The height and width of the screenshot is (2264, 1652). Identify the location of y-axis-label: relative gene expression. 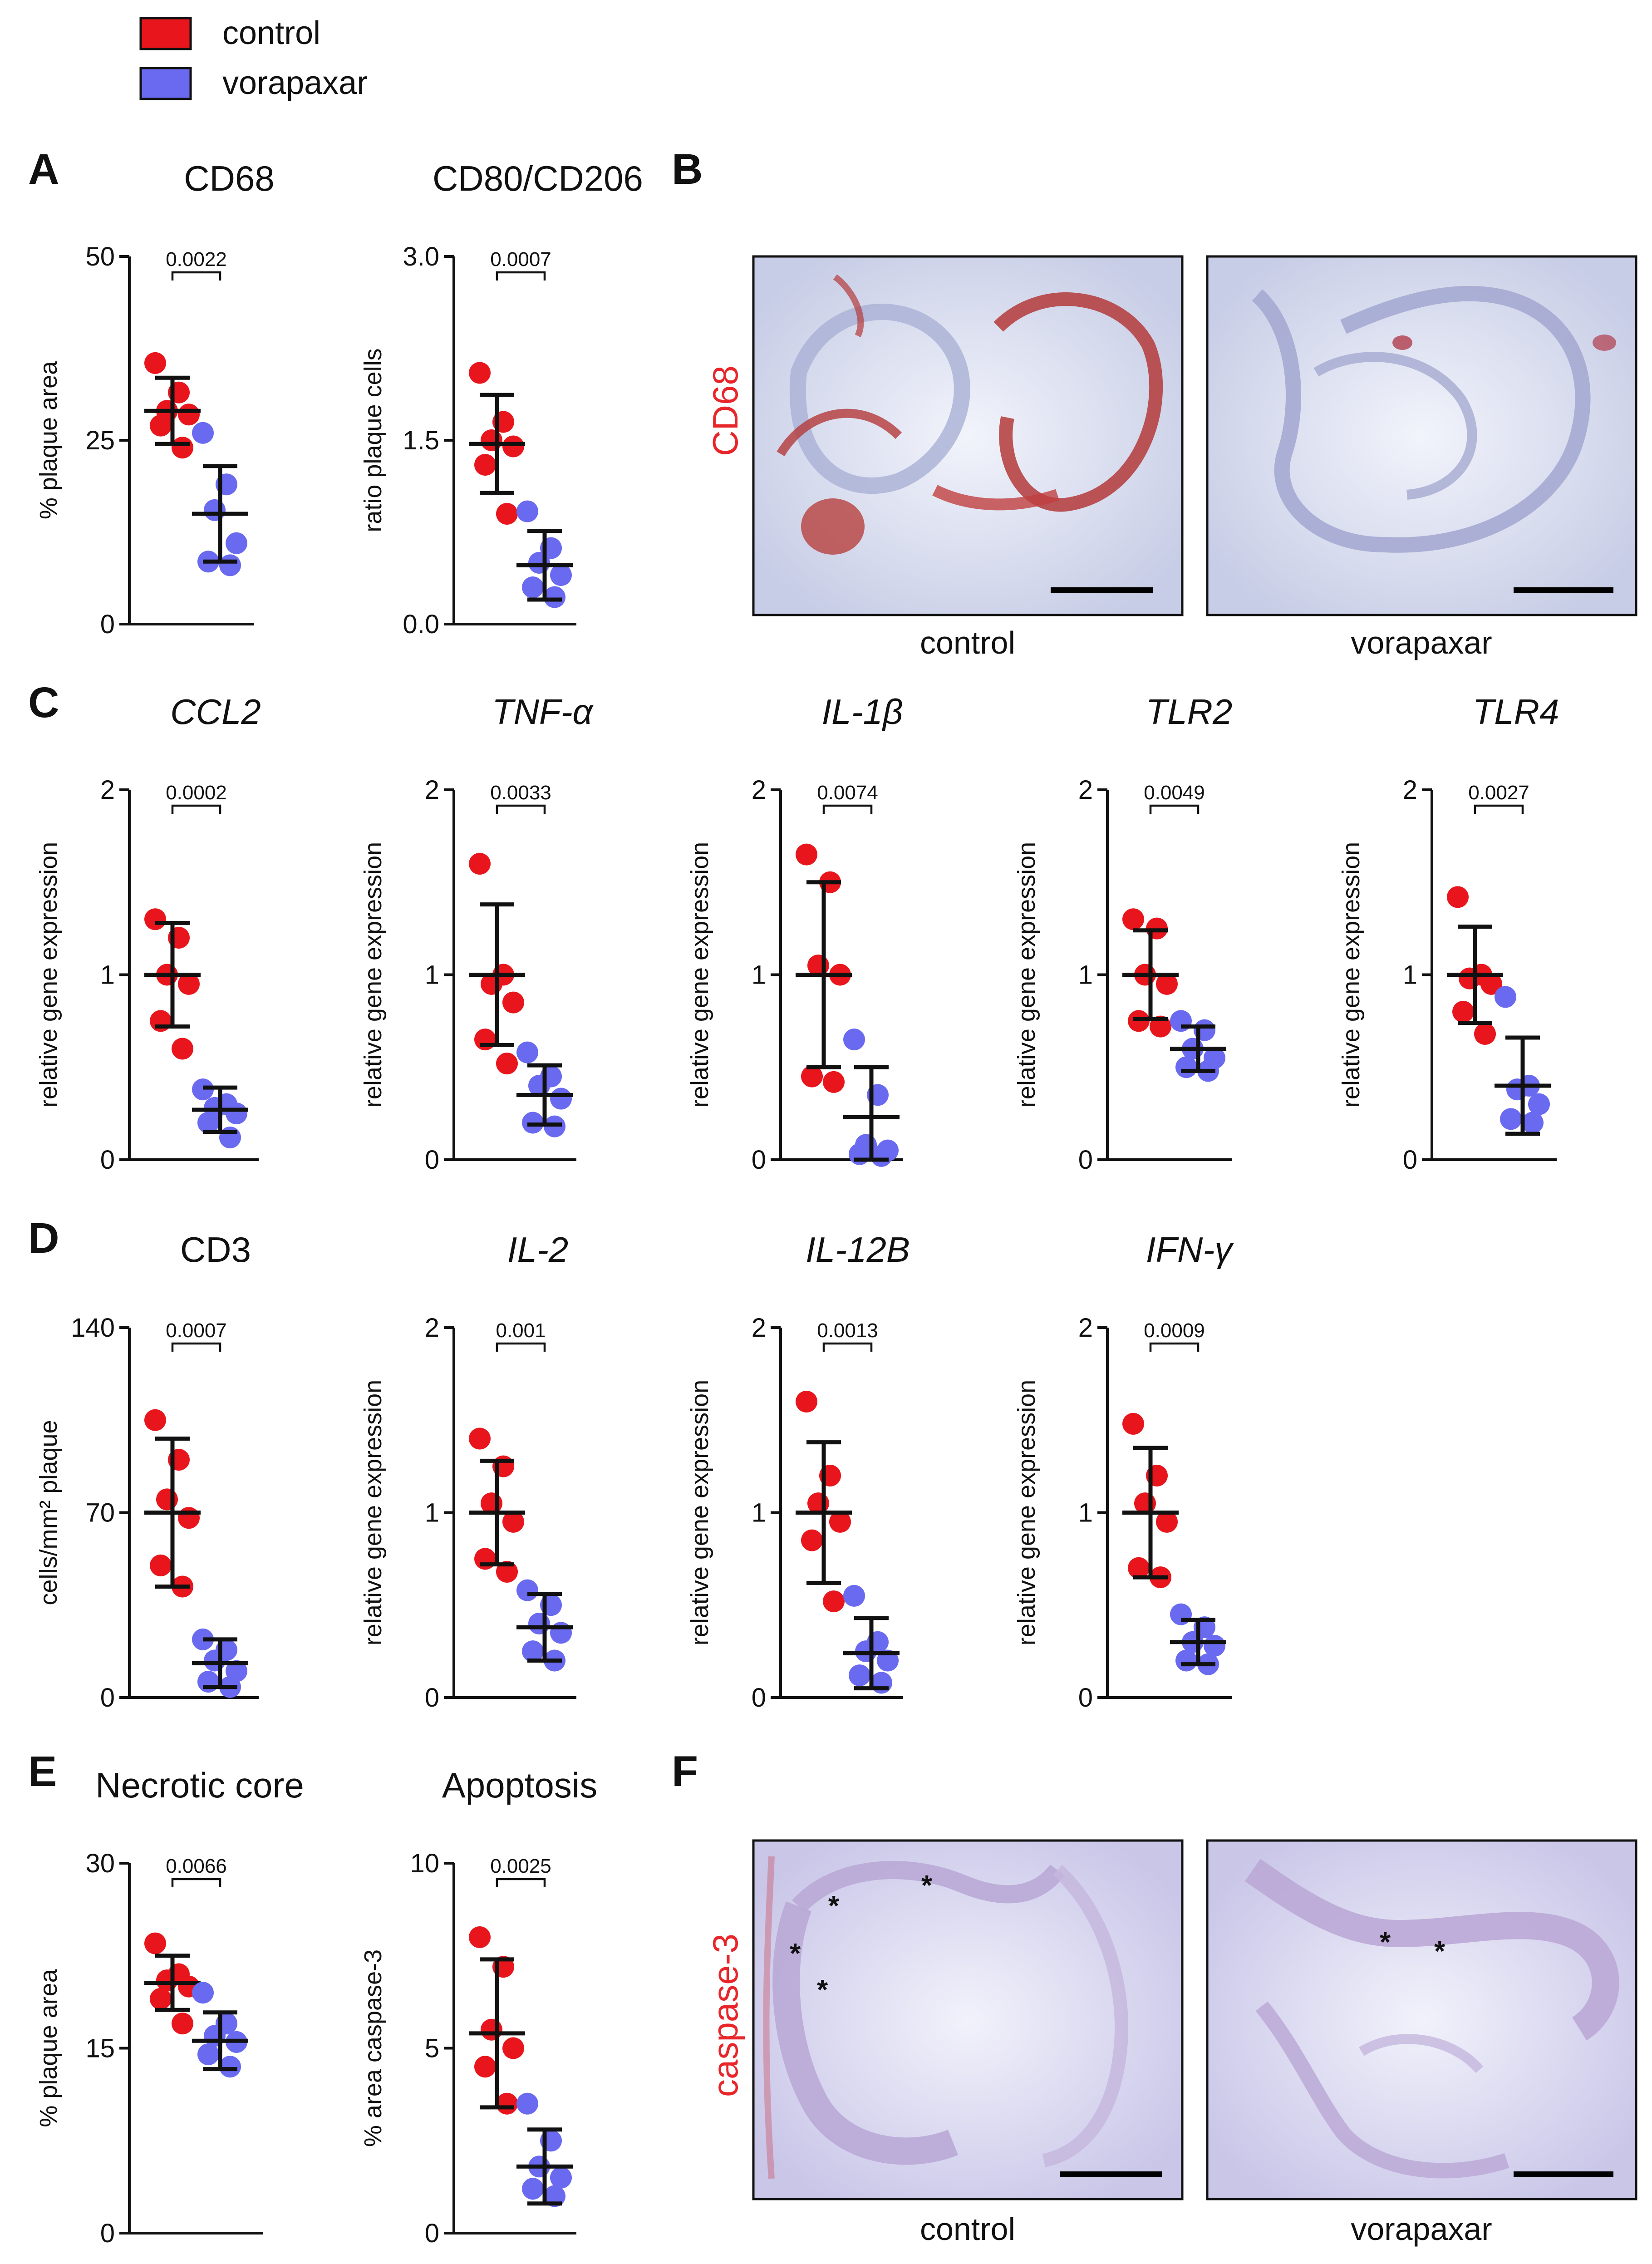
(373, 975).